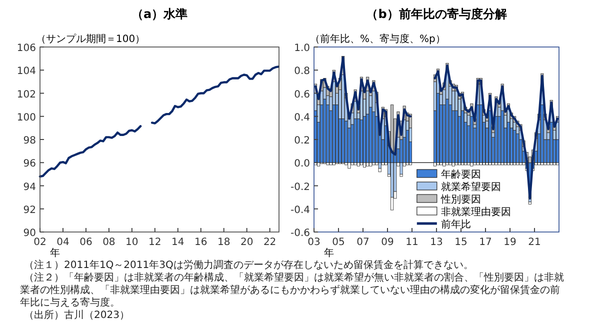 The width and height of the screenshot is (600, 335). I want to click on y-tick-label: 100, so click(26, 118).